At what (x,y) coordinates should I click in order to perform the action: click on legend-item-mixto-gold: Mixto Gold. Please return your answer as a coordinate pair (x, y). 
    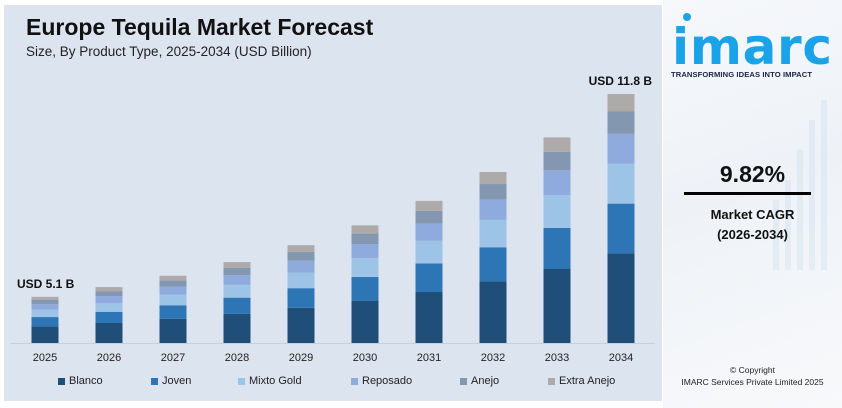
    Looking at the image, I should click on (270, 381).